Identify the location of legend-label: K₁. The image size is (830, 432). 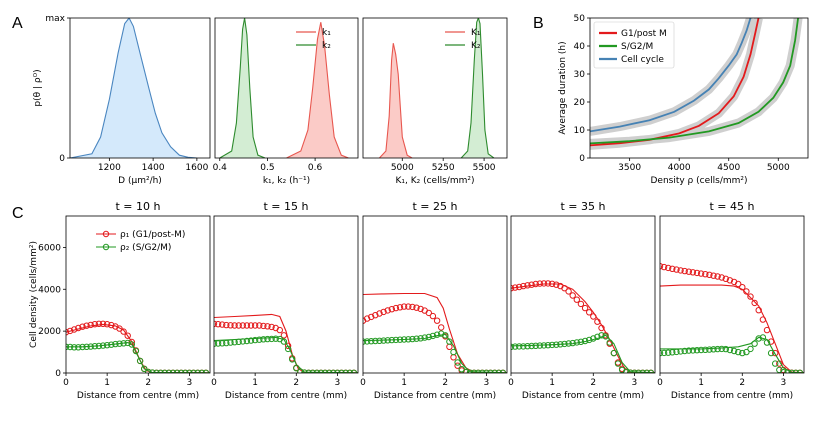
(476, 33).